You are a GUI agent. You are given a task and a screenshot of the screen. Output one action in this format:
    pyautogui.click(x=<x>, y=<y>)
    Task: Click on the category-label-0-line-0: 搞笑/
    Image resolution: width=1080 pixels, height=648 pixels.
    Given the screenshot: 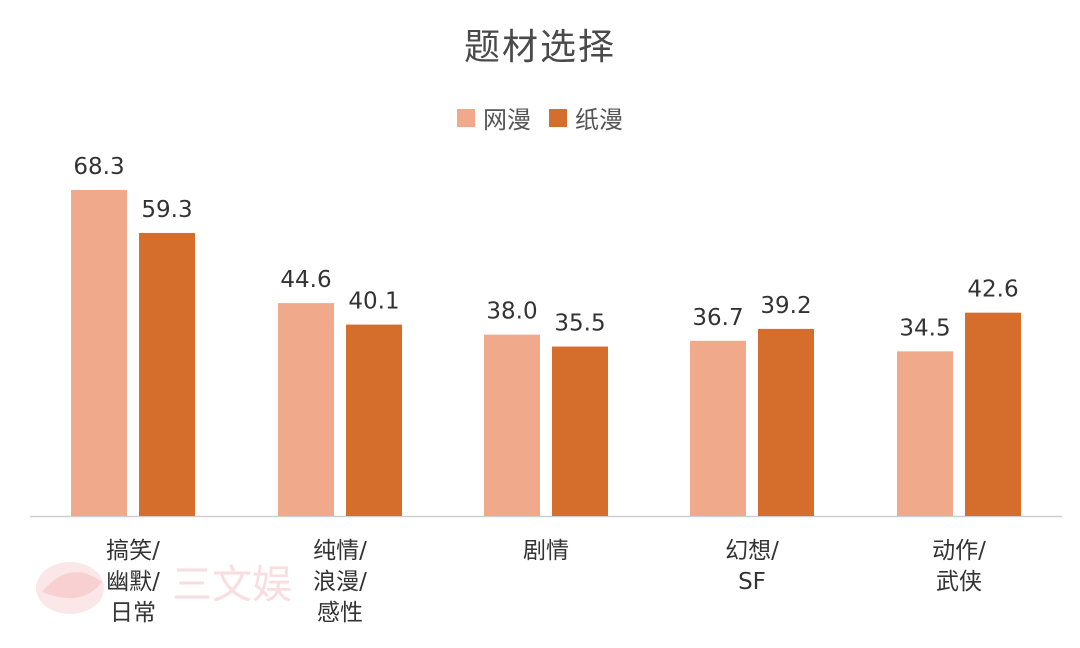 What is the action you would take?
    pyautogui.click(x=133, y=551)
    